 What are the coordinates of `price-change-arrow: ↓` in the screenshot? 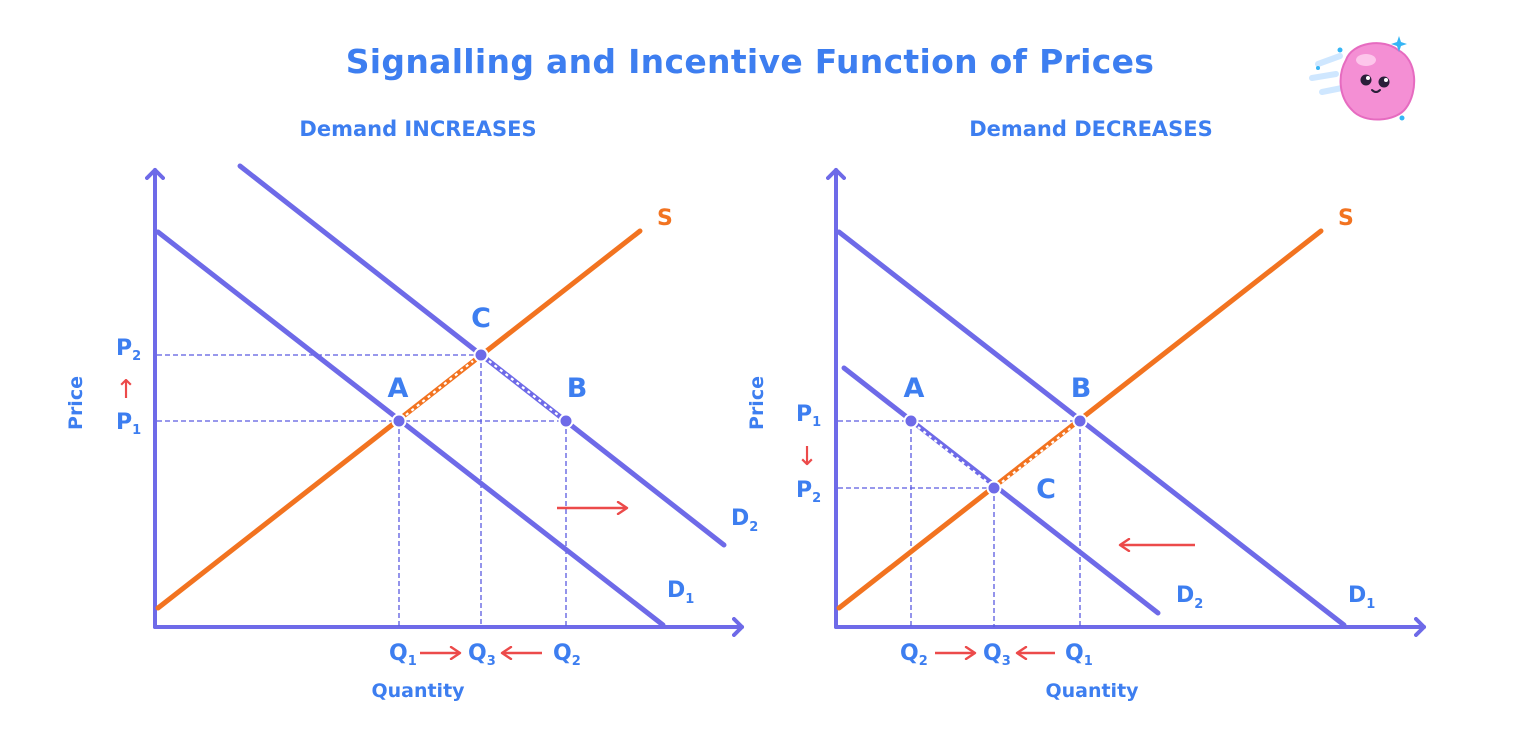 It's located at (807, 457).